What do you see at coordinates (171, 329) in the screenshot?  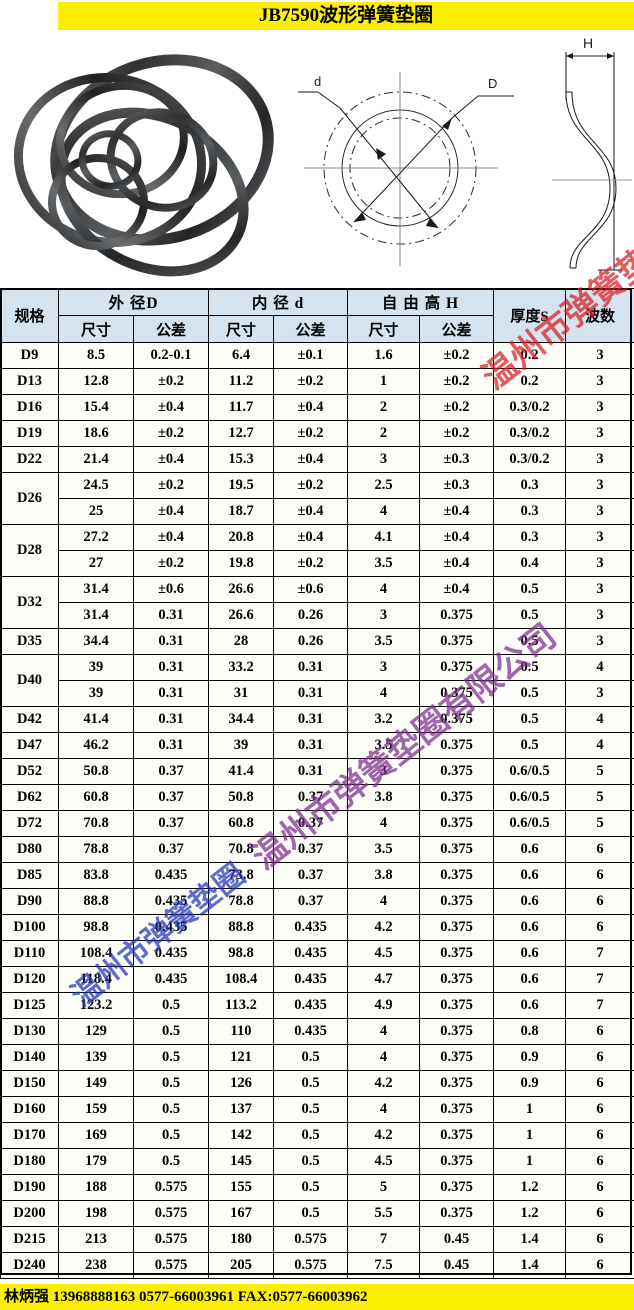 I see `header-od-tolerance: 公差` at bounding box center [171, 329].